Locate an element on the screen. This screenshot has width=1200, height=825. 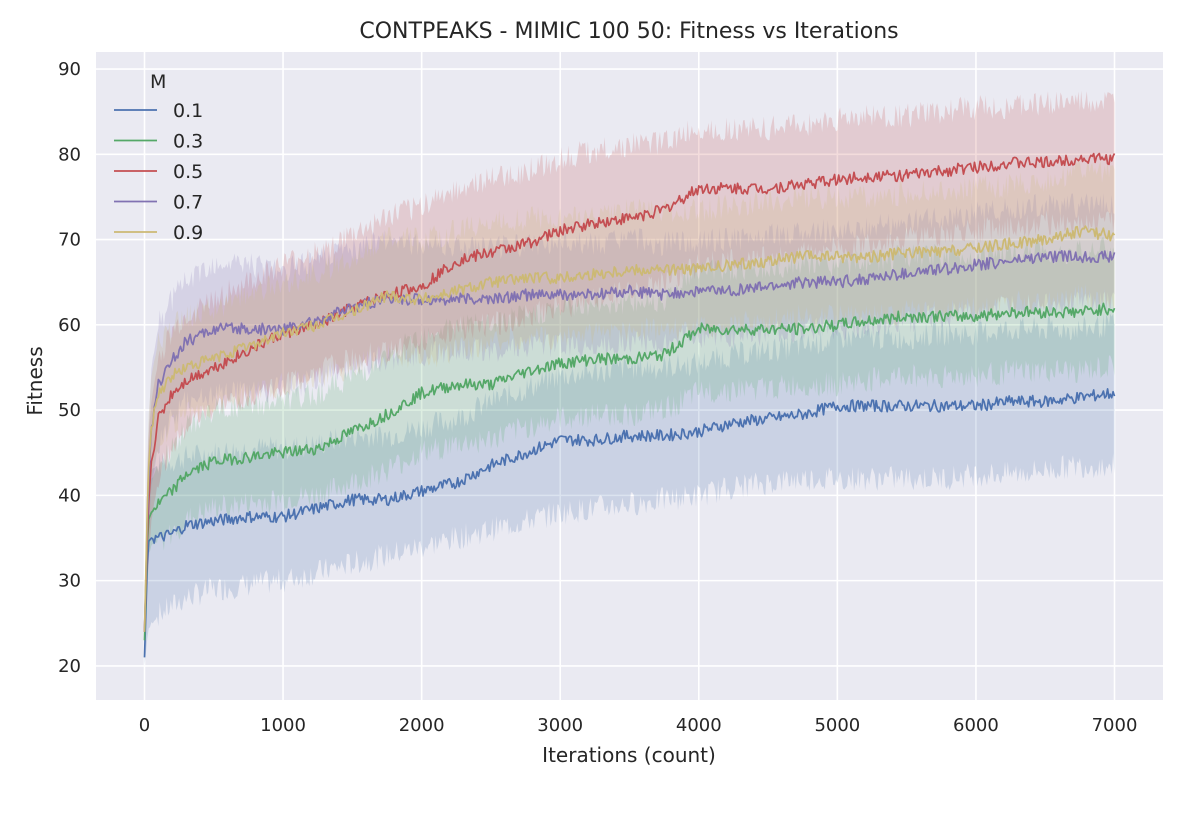
y-tick-label: 30 is located at coordinates (69, 581).